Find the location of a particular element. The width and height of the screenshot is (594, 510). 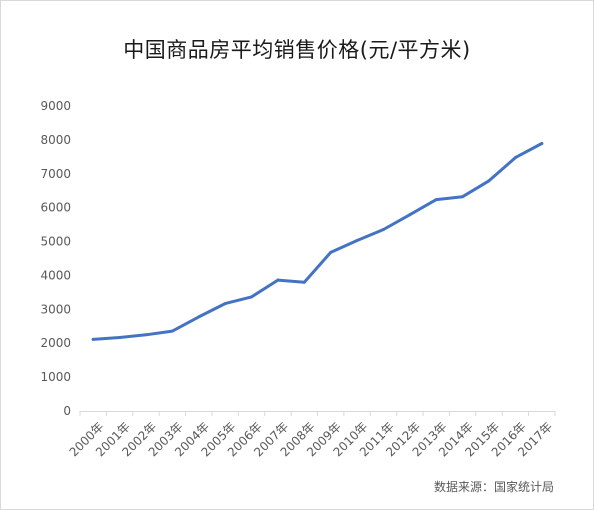

y-tick-label: 1000 is located at coordinates (55, 377).